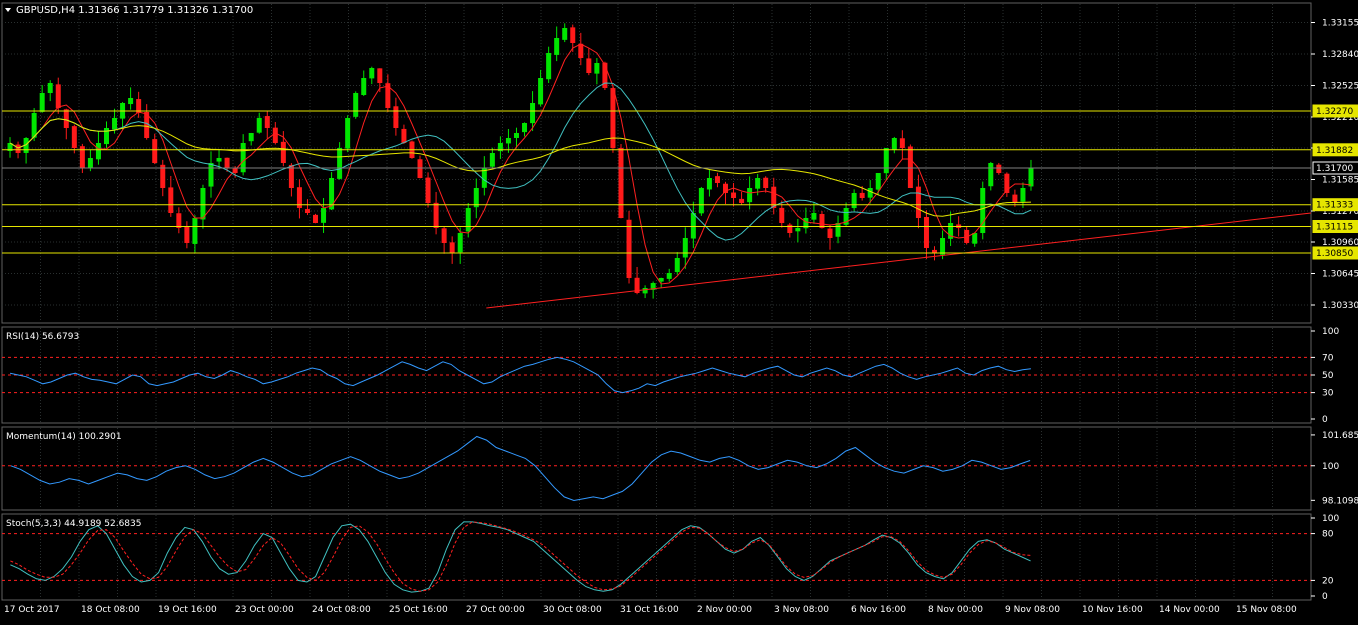  I want to click on momentum-pane: 101.6852 100 98.1098, so click(679, 468).